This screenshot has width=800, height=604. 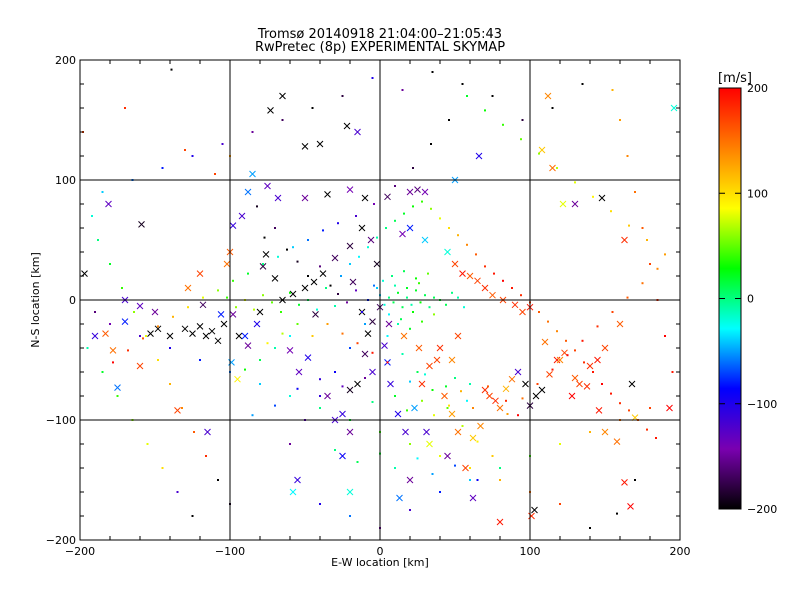 I want to click on colorbar-tick-label: −100, so click(x=762, y=404).